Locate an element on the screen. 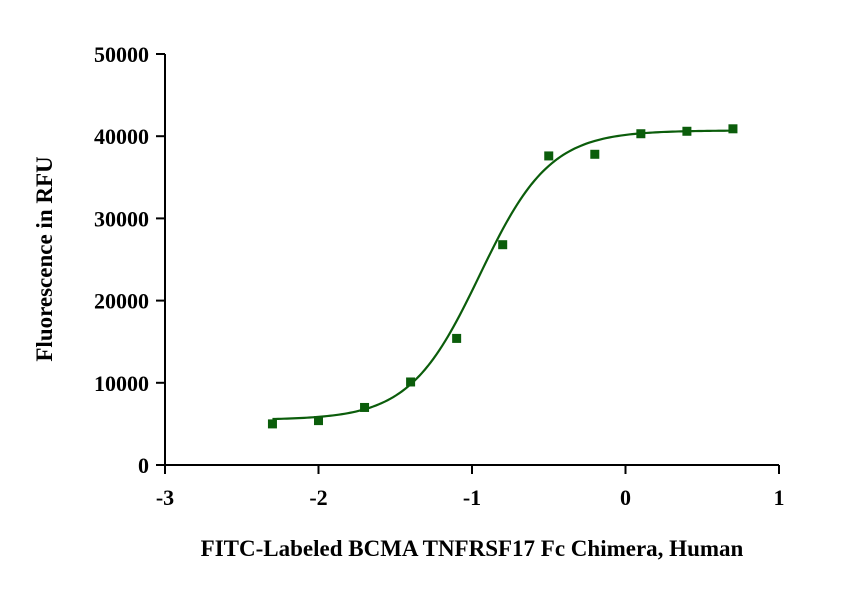 The image size is (864, 596). y-tick-label: 30000 is located at coordinates (121, 218).